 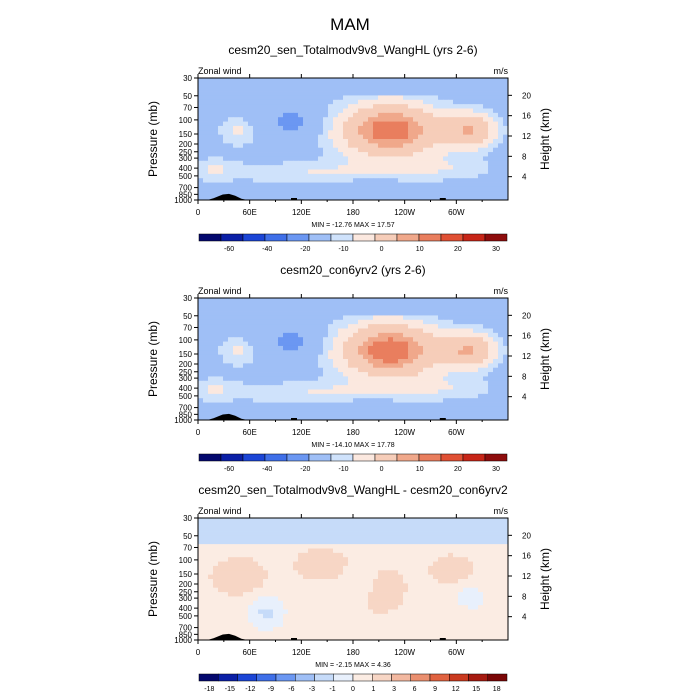 I want to click on y2-tick-label: 8, so click(x=524, y=376).